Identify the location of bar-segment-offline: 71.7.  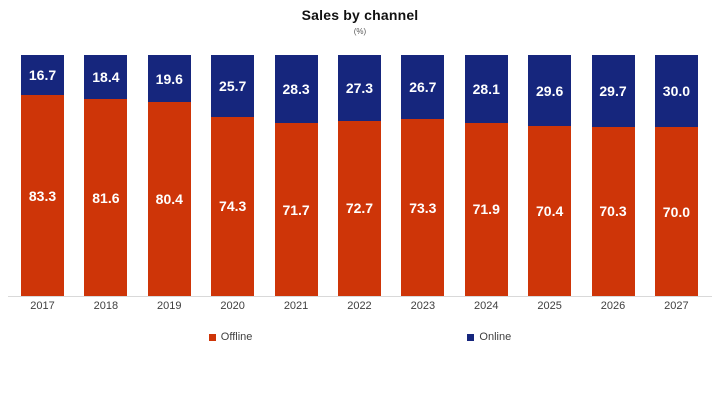
(296, 209).